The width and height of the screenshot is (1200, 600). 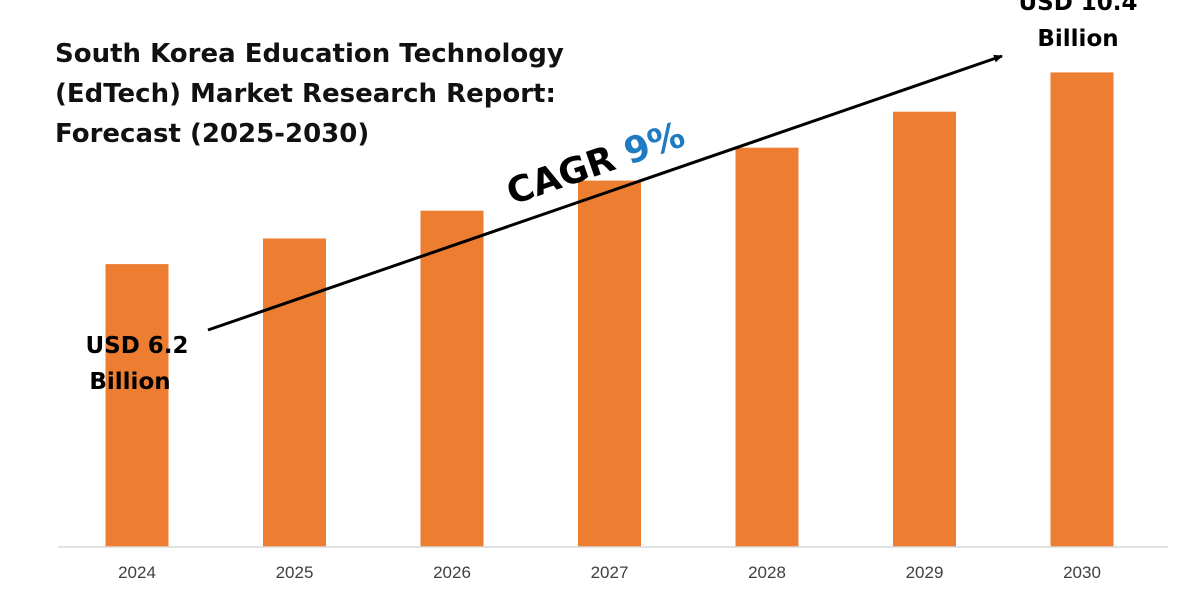 I want to click on x-tick-label-2026: 2026, so click(x=452, y=572).